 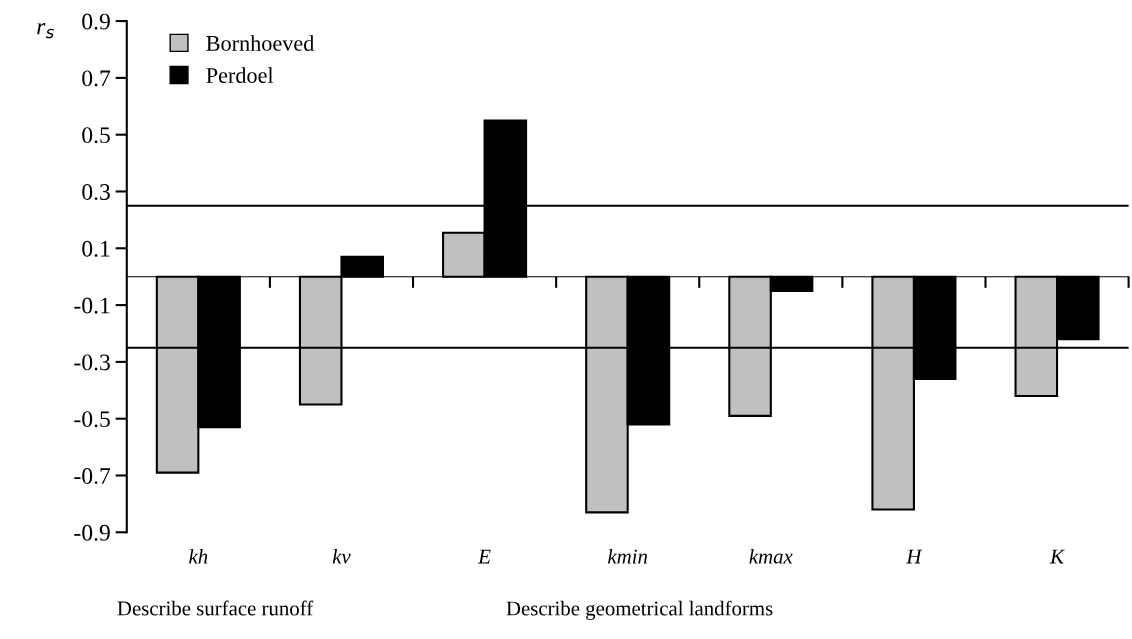 What do you see at coordinates (96, 248) in the screenshot?
I see `y-tick-label: 0.1` at bounding box center [96, 248].